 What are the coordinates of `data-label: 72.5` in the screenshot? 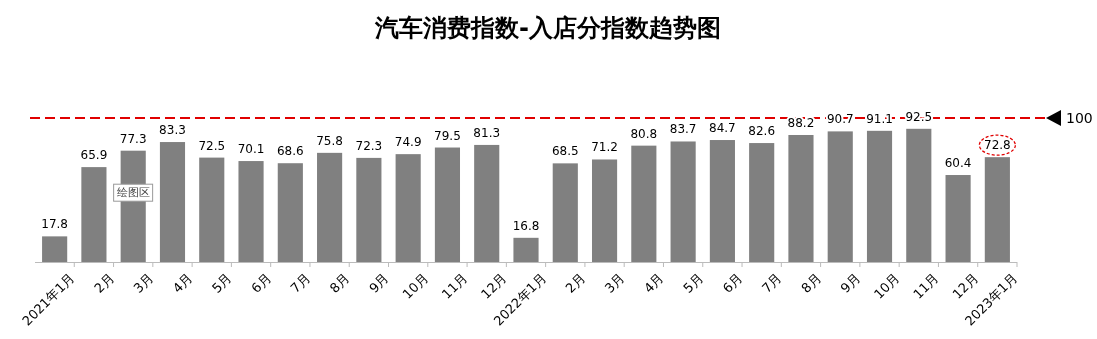 It's located at (212, 145).